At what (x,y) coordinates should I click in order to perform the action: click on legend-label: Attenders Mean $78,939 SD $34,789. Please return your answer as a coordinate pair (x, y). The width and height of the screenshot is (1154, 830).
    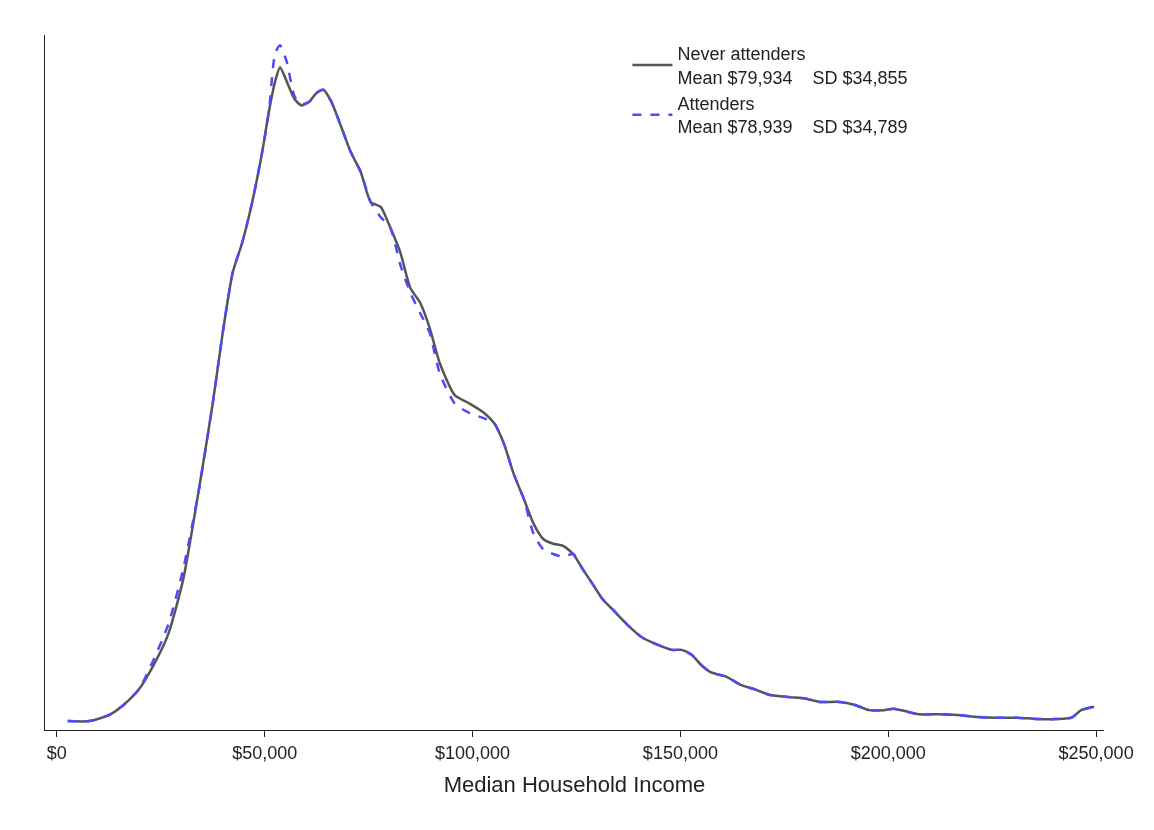
    Looking at the image, I should click on (792, 116).